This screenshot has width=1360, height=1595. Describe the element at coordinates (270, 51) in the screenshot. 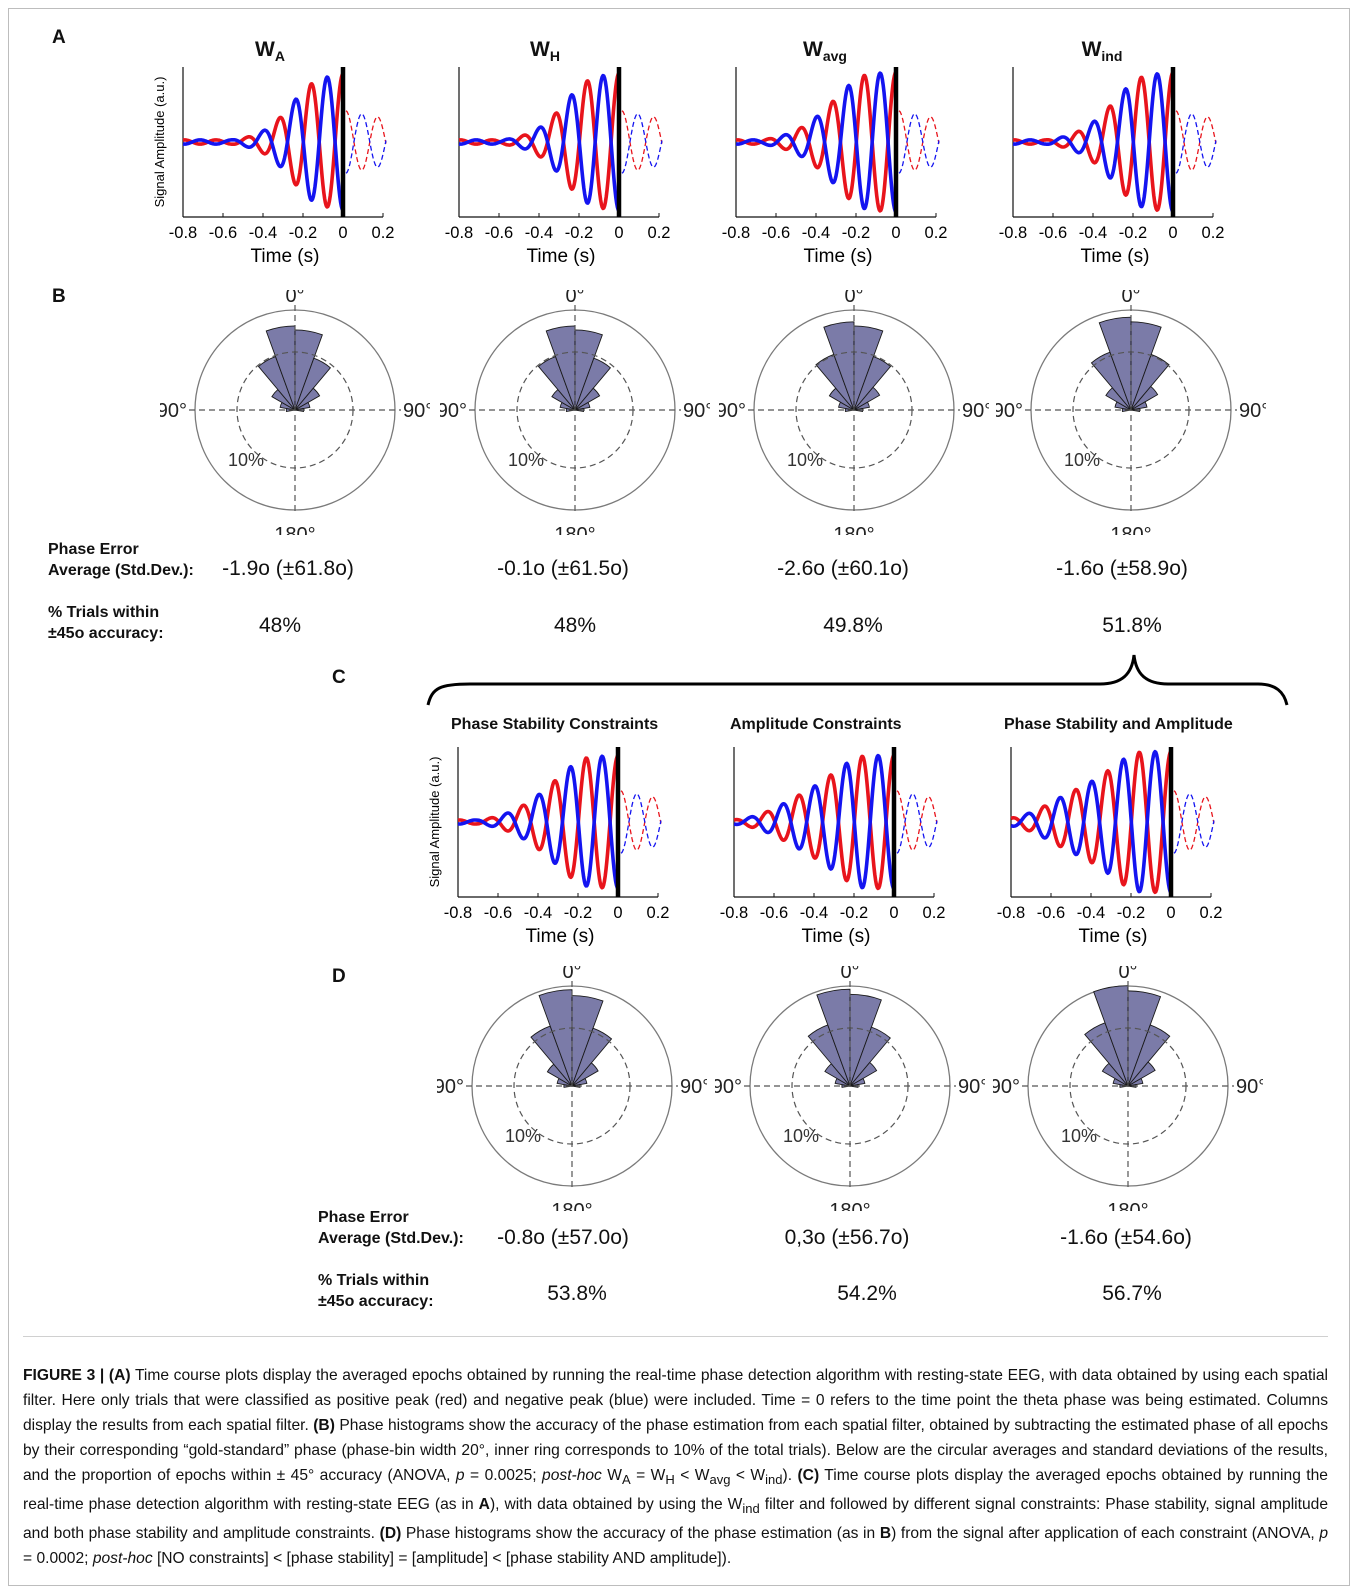

I see `plot-title-wa: WA` at that location.